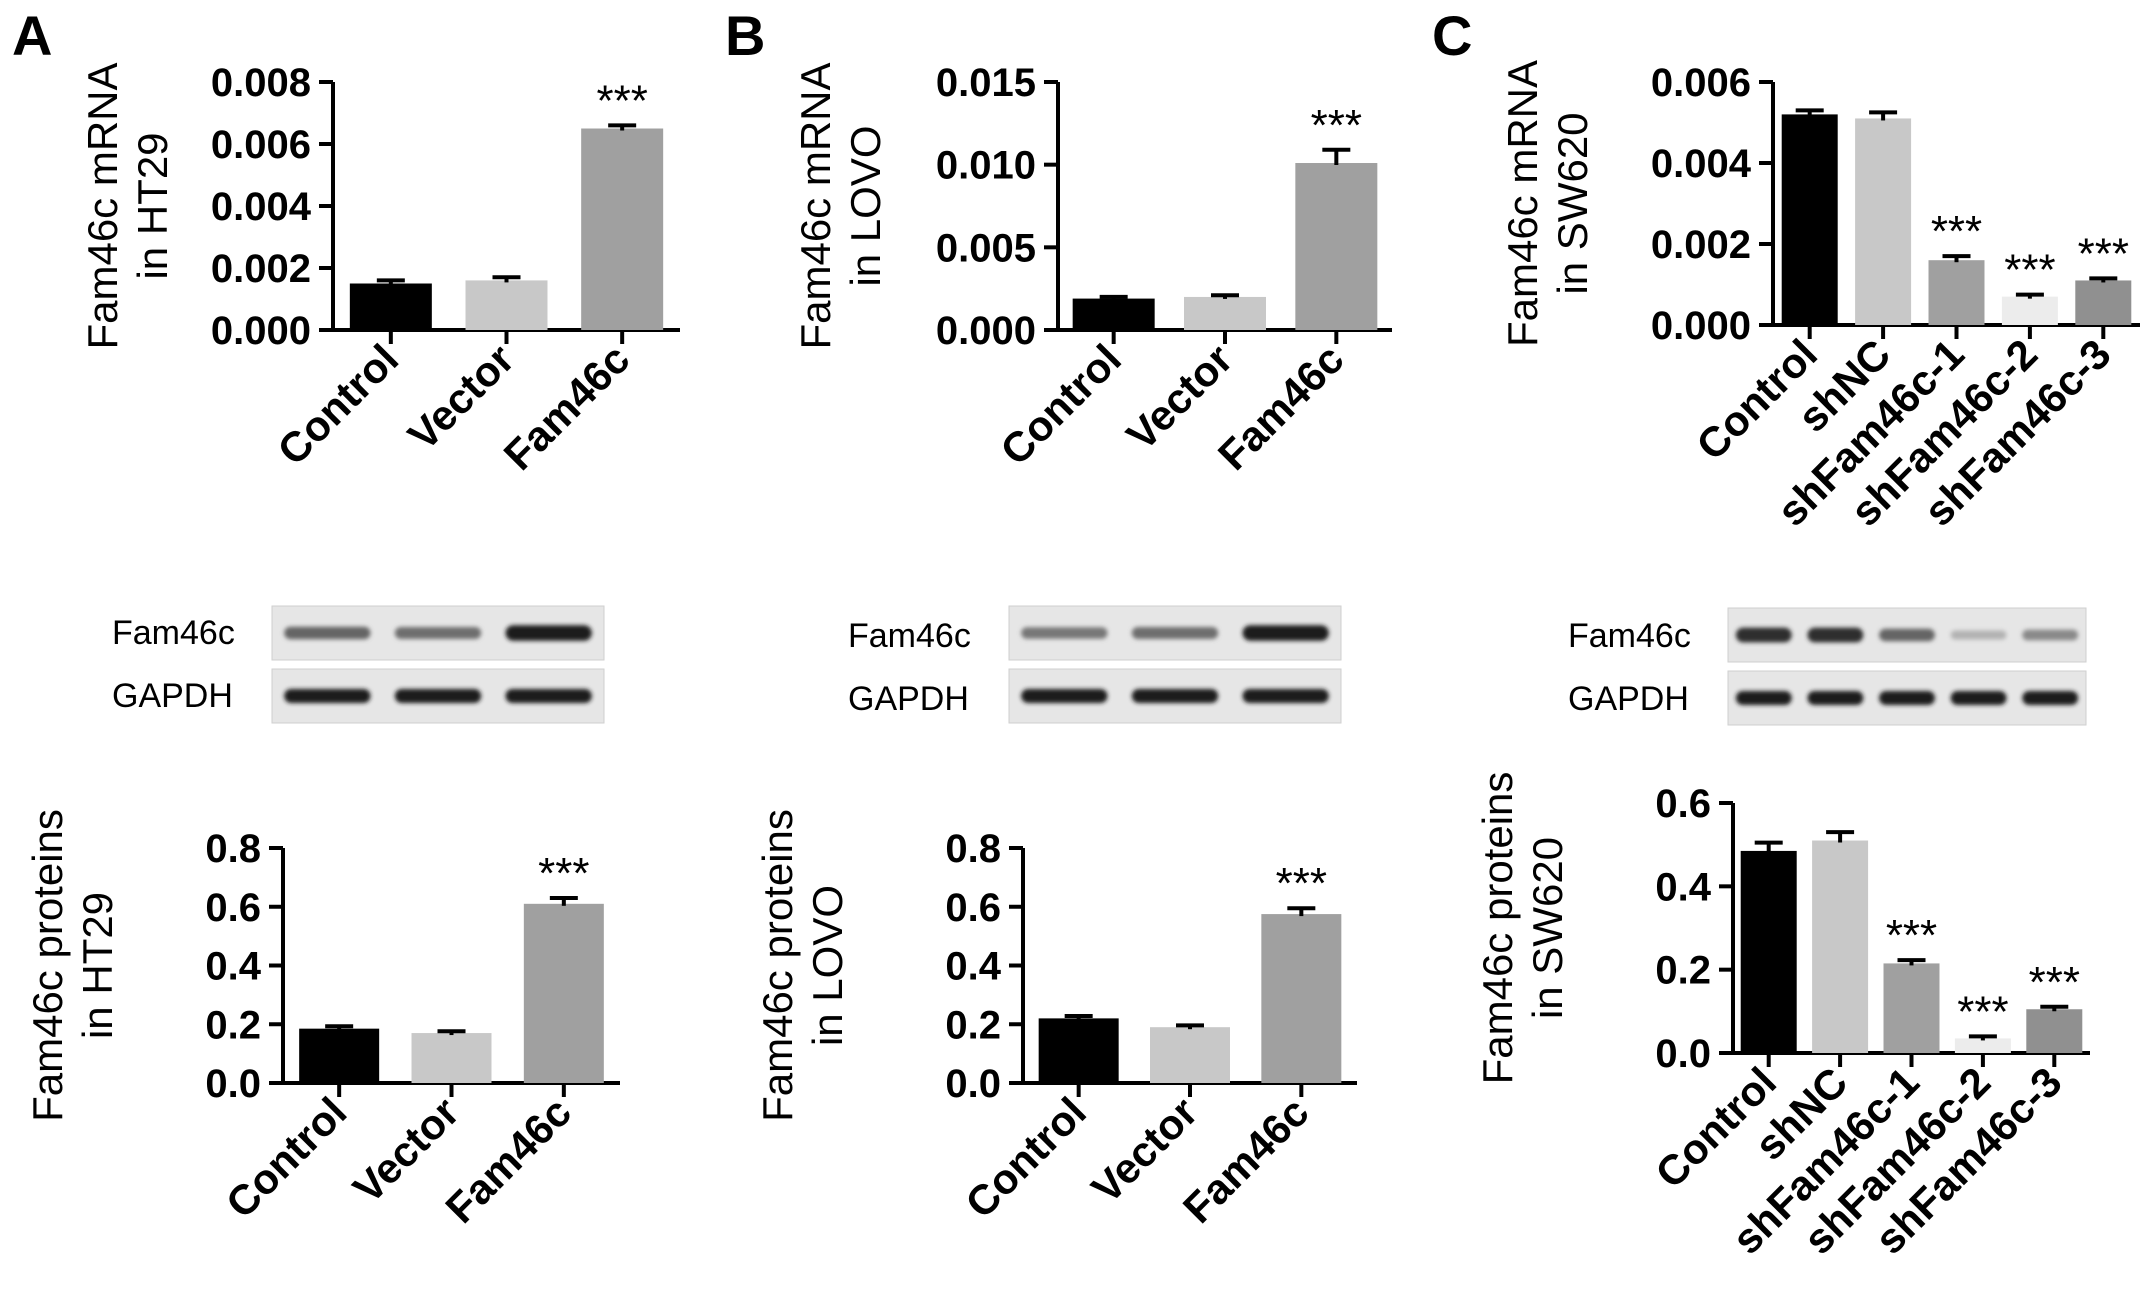  What do you see at coordinates (621, 100) in the screenshot?
I see `a-mrna-significance: ***` at bounding box center [621, 100].